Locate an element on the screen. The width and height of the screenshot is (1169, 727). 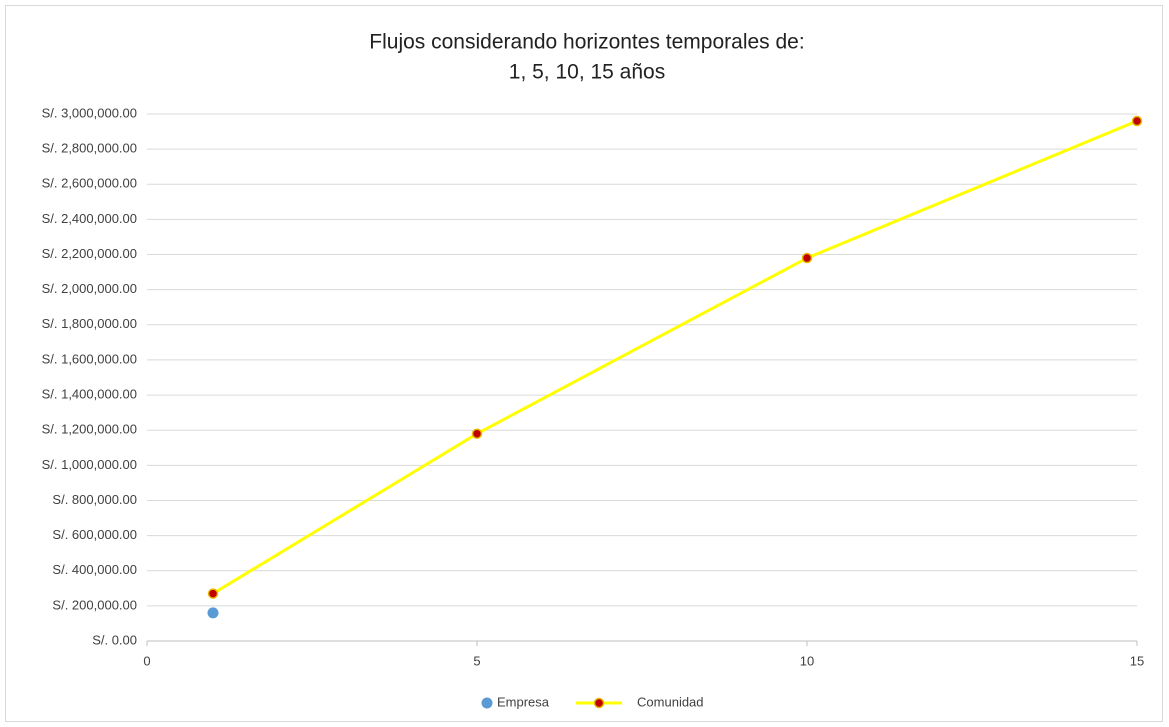
y-tick-label: S/. 1,000,000.00 is located at coordinates (89, 464).